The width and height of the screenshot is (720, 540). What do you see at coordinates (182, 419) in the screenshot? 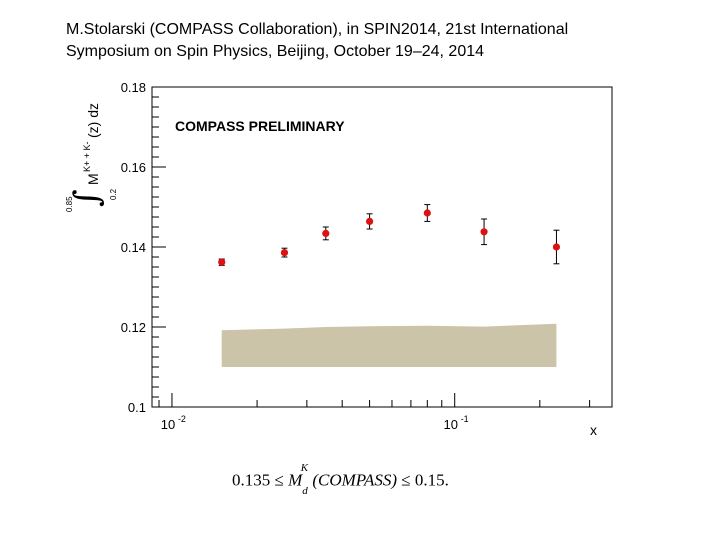
I see `x-tick-label-exponent: -2` at bounding box center [182, 419].